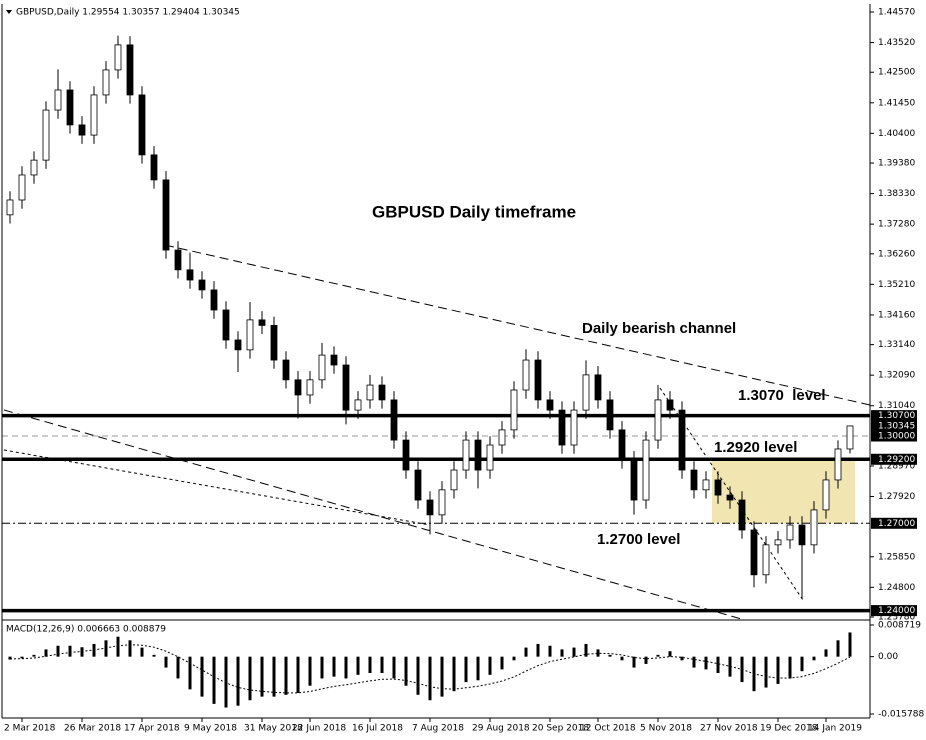 This screenshot has width=926, height=740. Describe the element at coordinates (783, 491) in the screenshot. I see `zone` at that location.